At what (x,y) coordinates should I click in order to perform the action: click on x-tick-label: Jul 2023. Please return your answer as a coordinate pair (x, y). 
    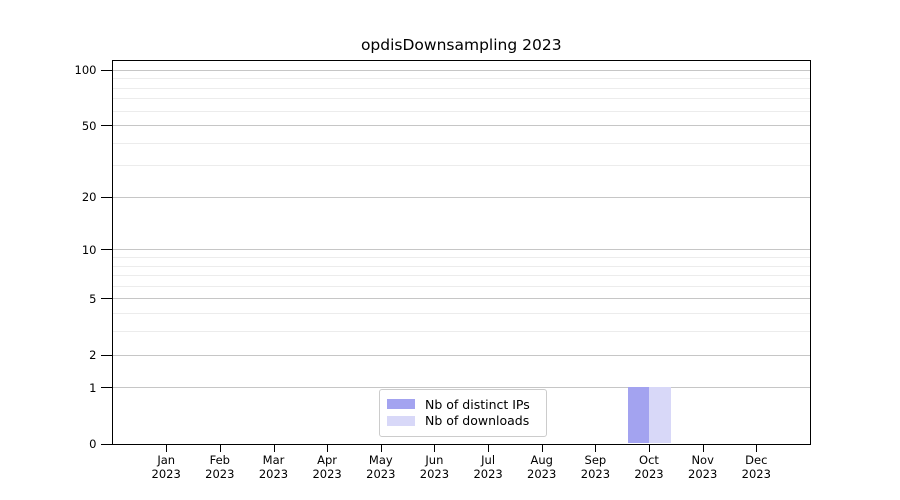
    Looking at the image, I should click on (487, 467).